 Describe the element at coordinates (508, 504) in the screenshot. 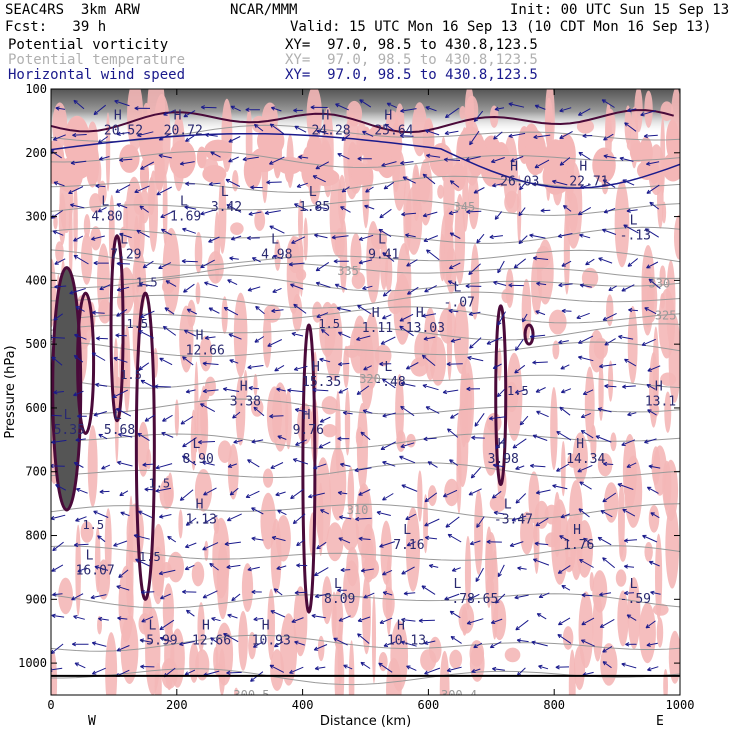

I see `extremum-type: L` at that location.